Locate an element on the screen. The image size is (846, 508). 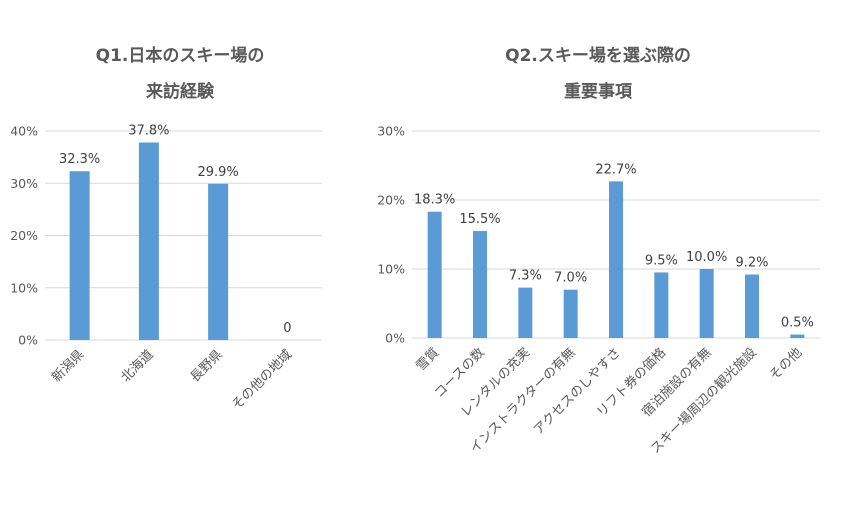
q2-data-label: 22.7% is located at coordinates (615, 169).